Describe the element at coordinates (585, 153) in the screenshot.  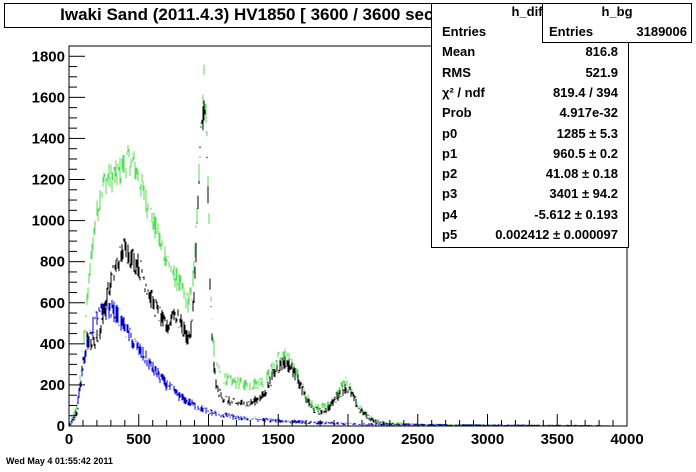
I see `stats-row-value: 960.5 ± 0.2` at that location.